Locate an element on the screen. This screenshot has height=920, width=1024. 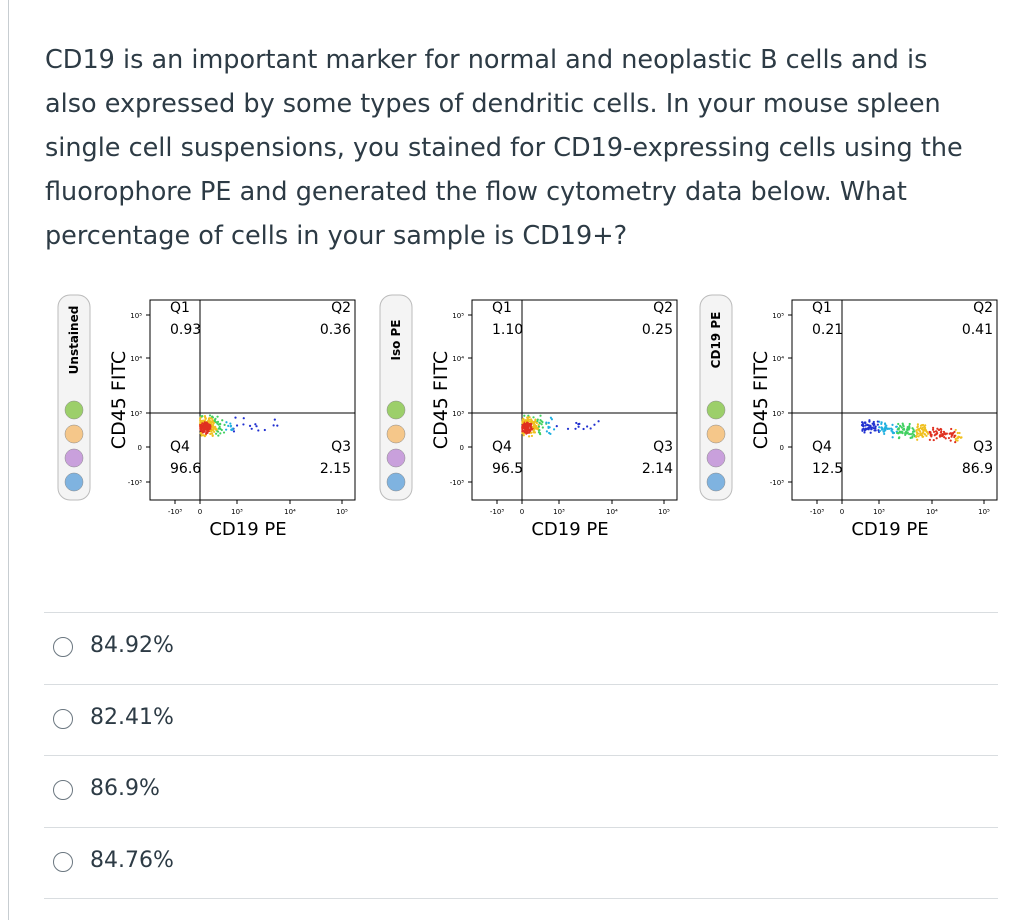
quadrant-value: 0.25 is located at coordinates (657, 330).